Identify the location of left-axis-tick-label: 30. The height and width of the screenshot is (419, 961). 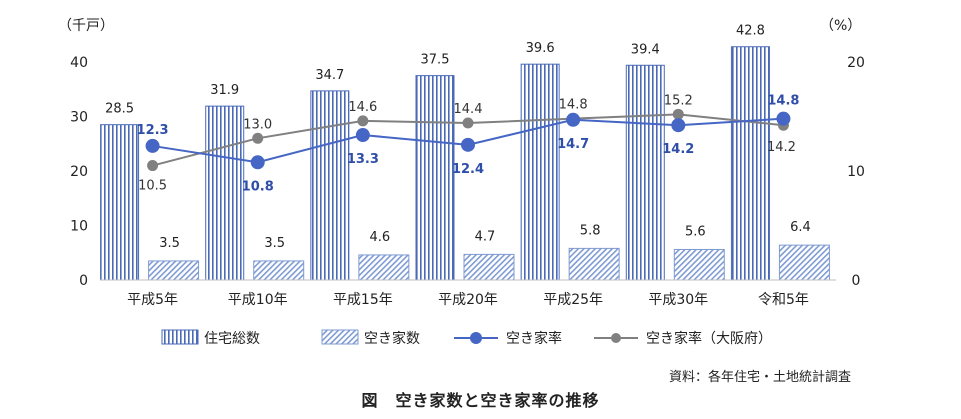
(79, 118).